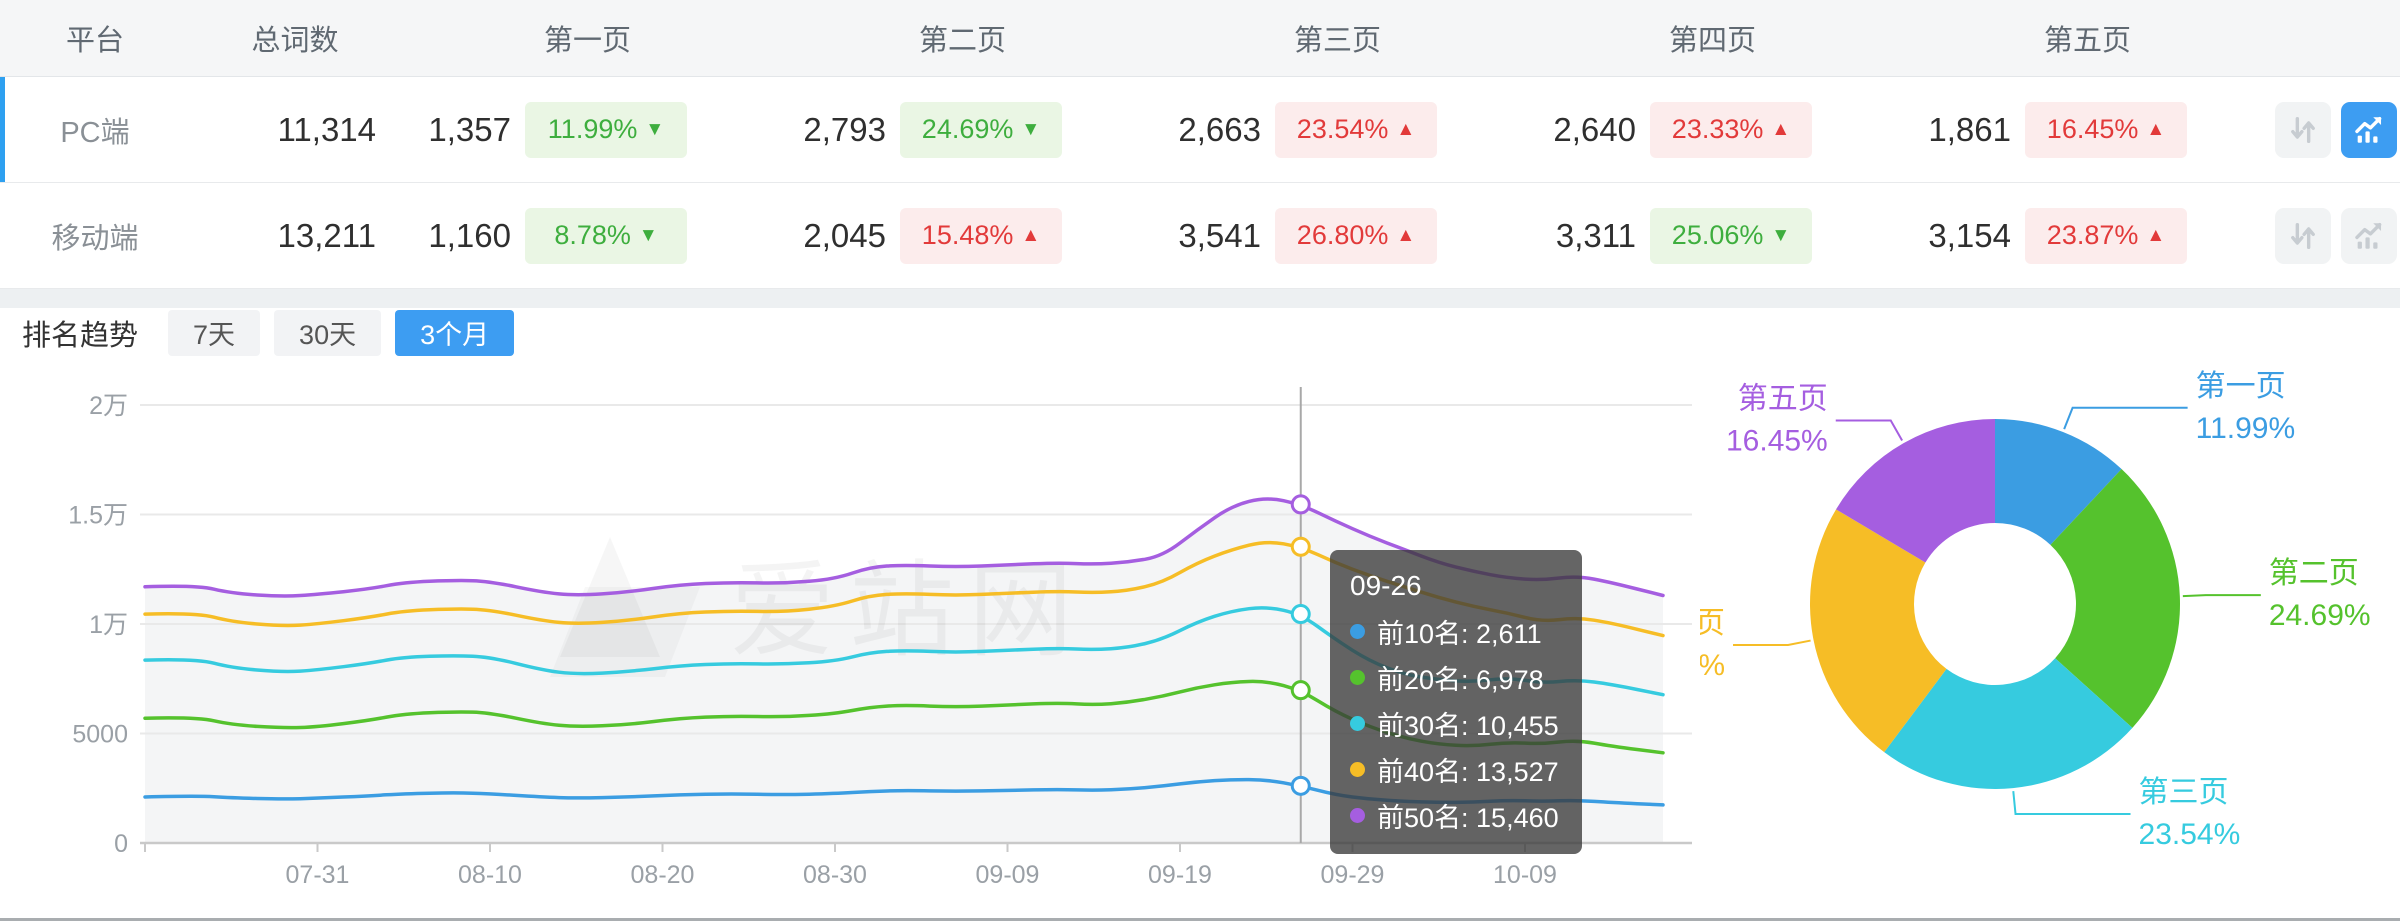 This screenshot has height=924, width=2400. I want to click on page3-count: 3,541, so click(1219, 235).